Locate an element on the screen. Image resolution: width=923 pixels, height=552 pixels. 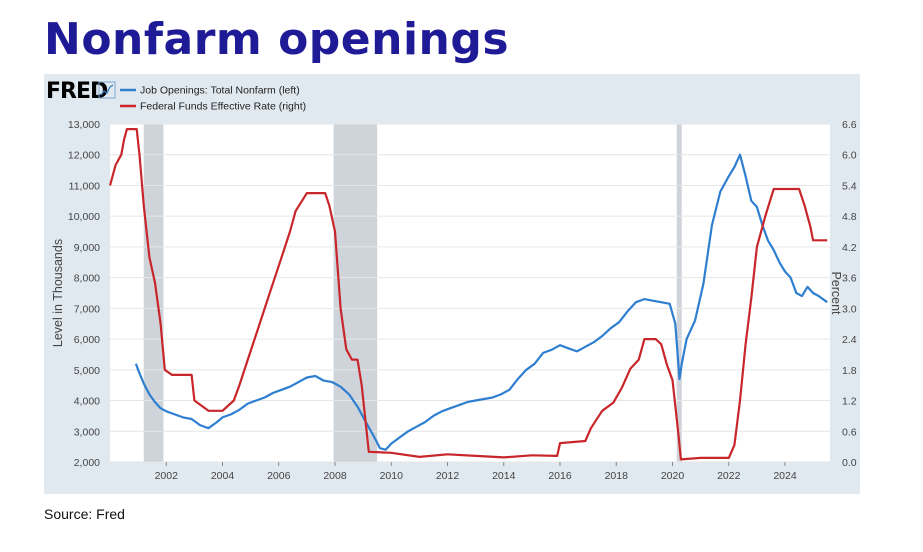
page-title: Nonfarm openings is located at coordinates (277, 39).